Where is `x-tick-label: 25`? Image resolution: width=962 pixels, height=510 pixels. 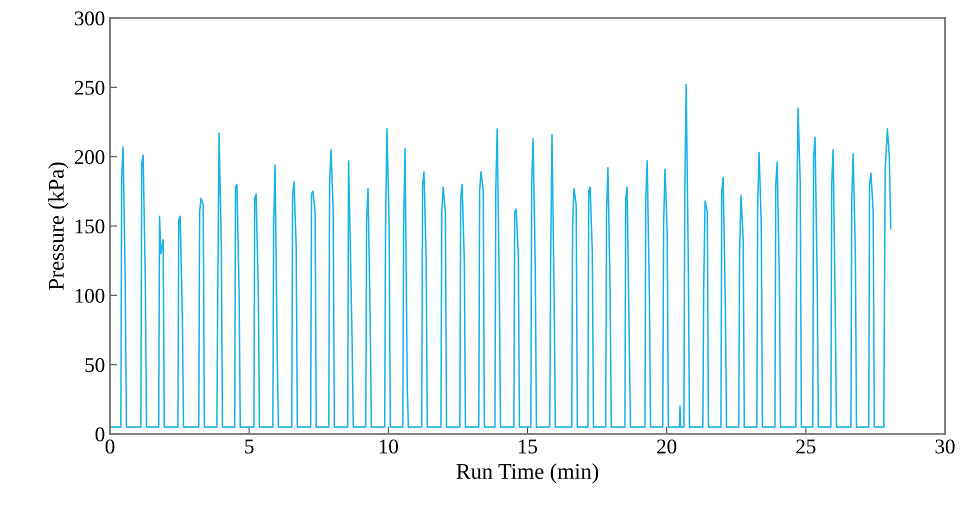 x-tick-label: 25 is located at coordinates (806, 447).